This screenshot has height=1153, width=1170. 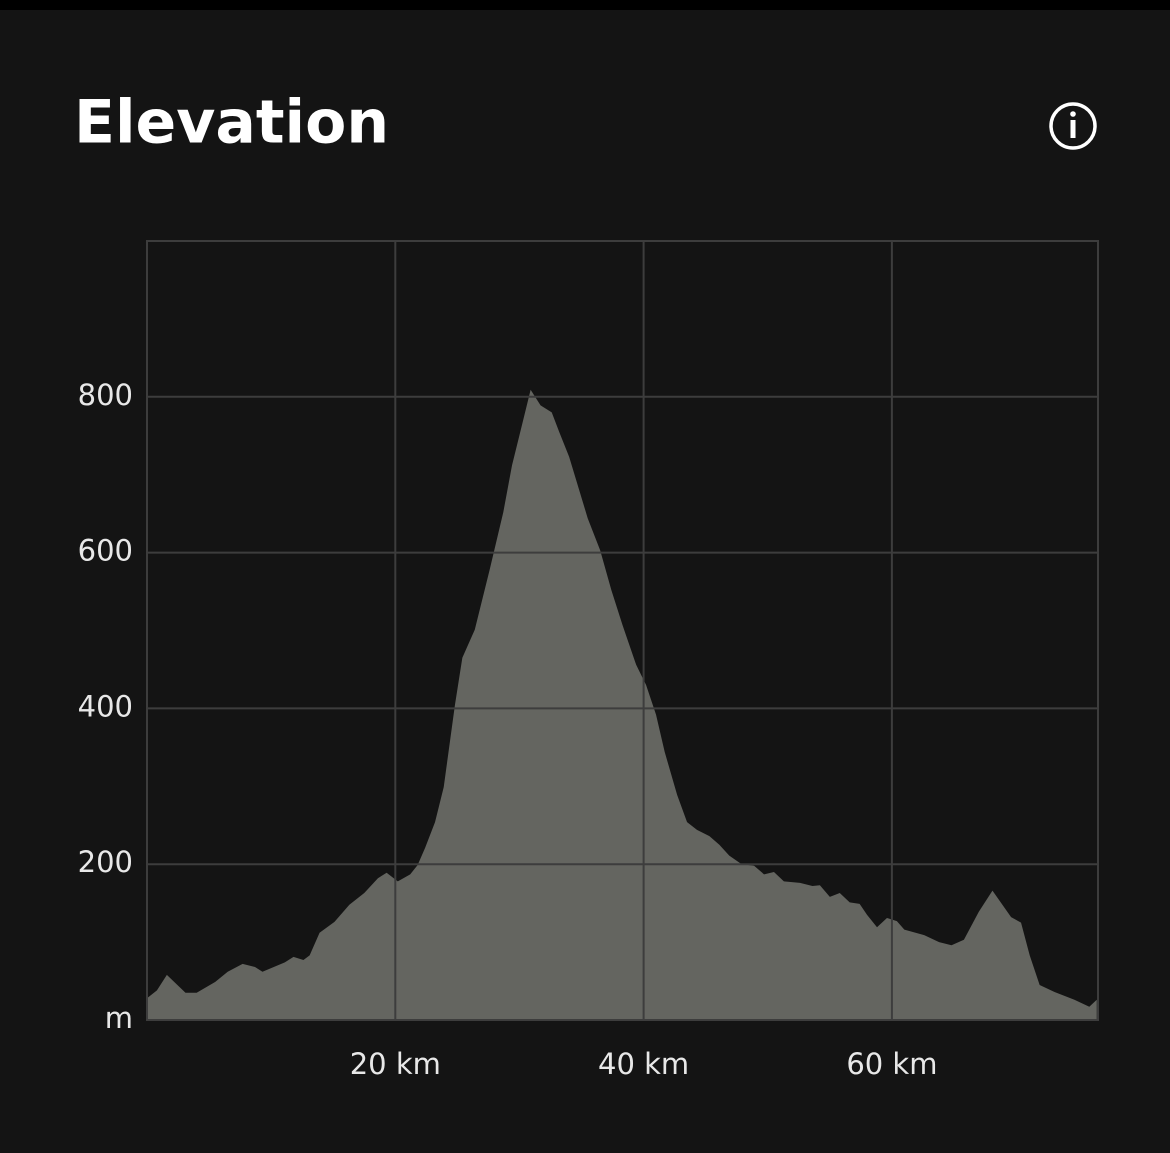 What do you see at coordinates (105, 551) in the screenshot?
I see `y-tick-label: 600` at bounding box center [105, 551].